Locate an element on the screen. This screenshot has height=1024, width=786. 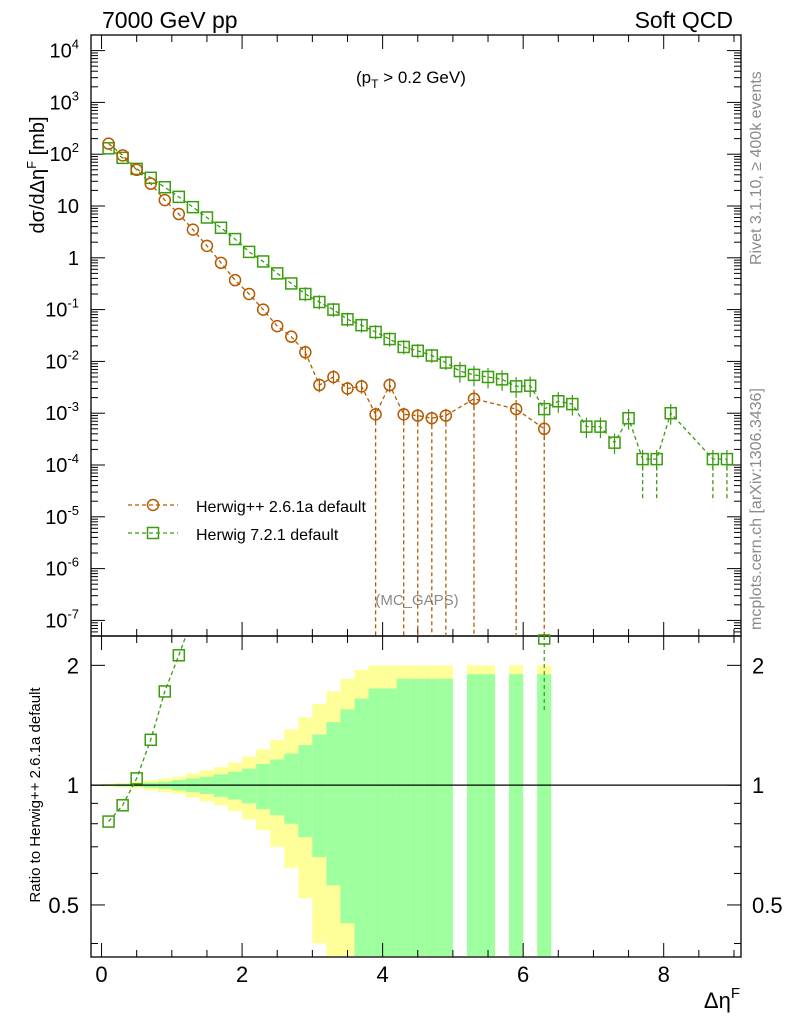
legend-item-herwig7: Herwig 7.2.1 default is located at coordinates (233, 535).